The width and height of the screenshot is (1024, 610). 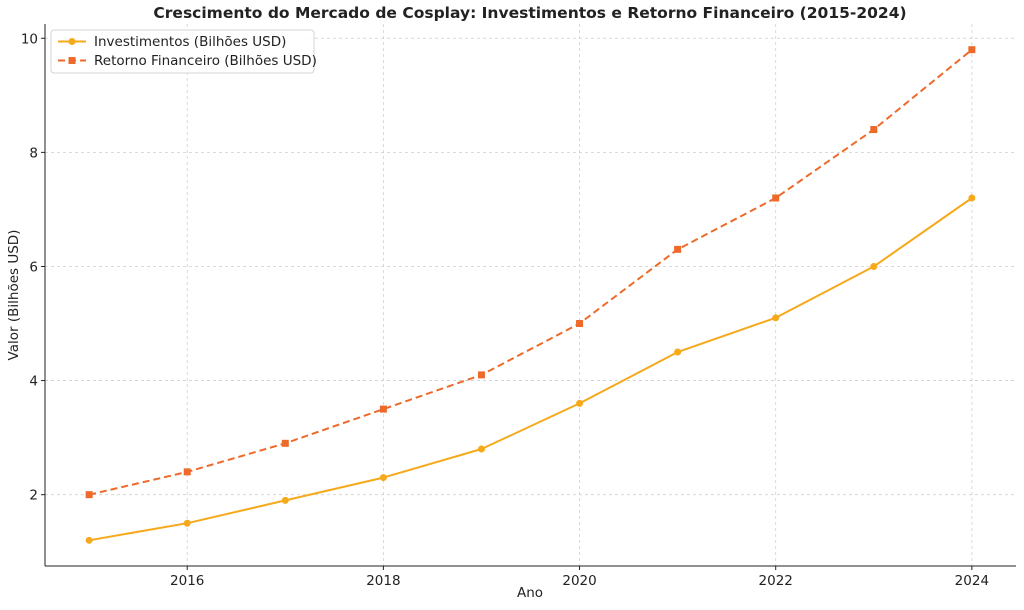 I want to click on y-axis-label: Valor (Bilhões USD), so click(x=14, y=295).